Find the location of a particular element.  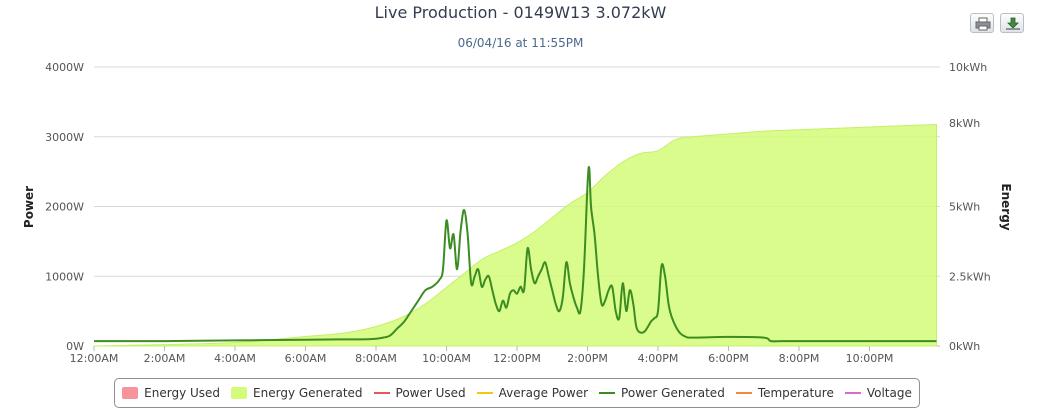

x-tick-label: 12:00PM is located at coordinates (517, 358).